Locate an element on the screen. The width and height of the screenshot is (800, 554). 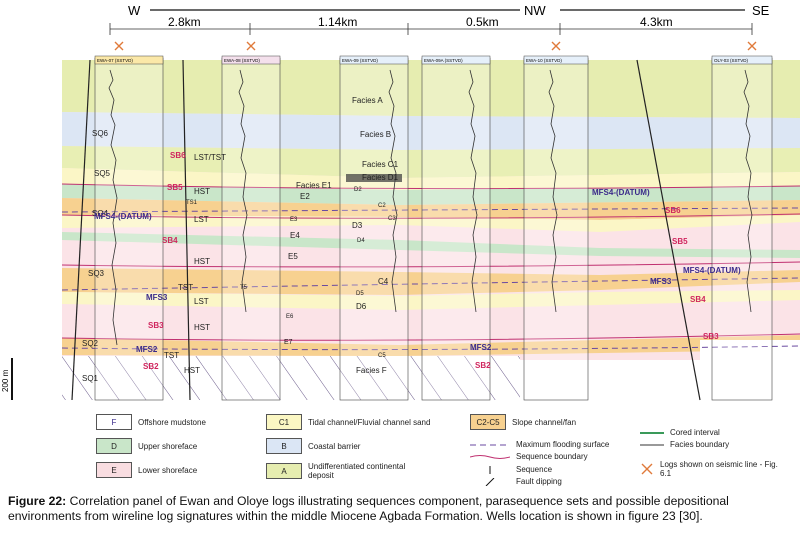
legend-line-label: Sequence boundary is located at coordinates (552, 456).